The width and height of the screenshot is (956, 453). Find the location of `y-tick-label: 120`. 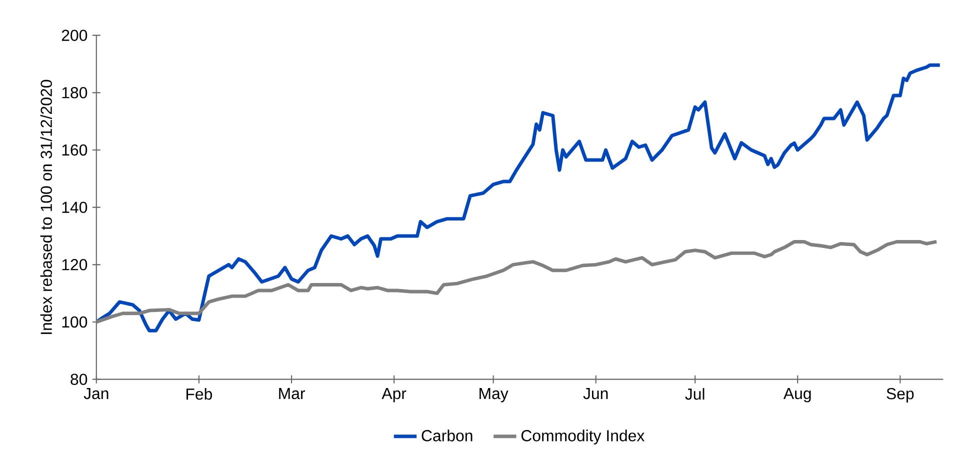

y-tick-label: 120 is located at coordinates (75, 264).